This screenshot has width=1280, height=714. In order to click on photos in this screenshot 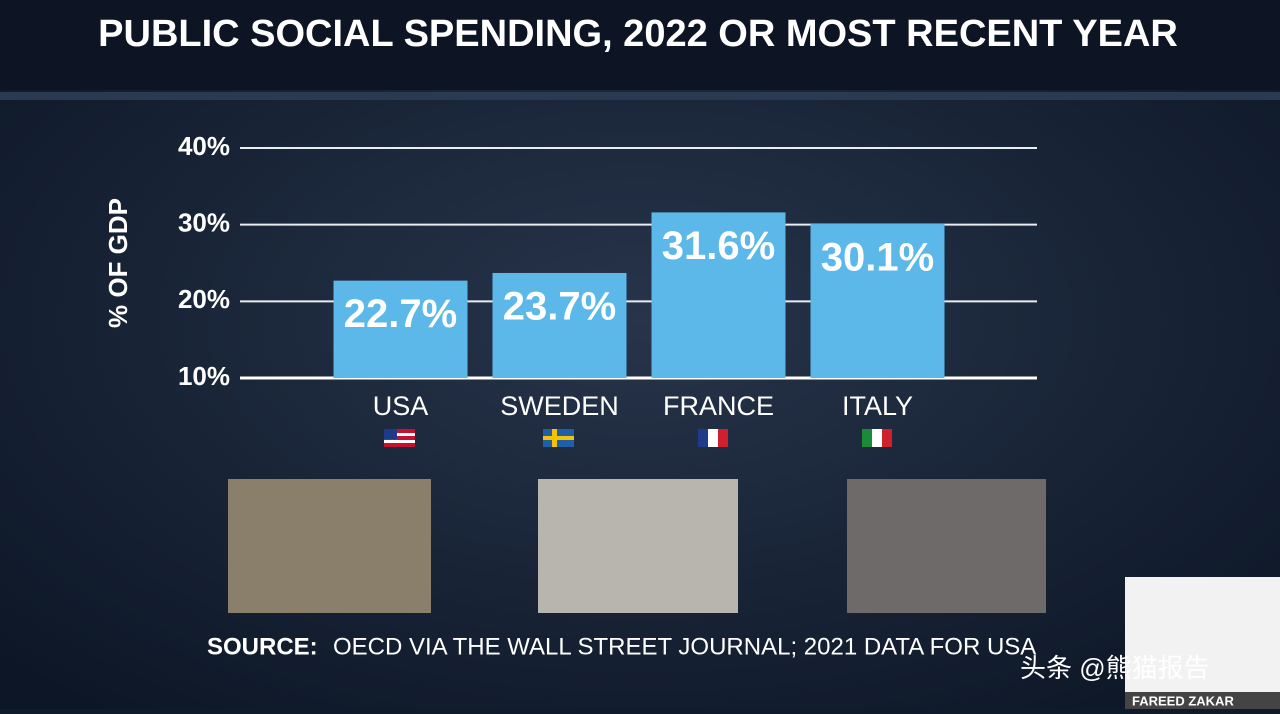, I will do `click(637, 546)`.